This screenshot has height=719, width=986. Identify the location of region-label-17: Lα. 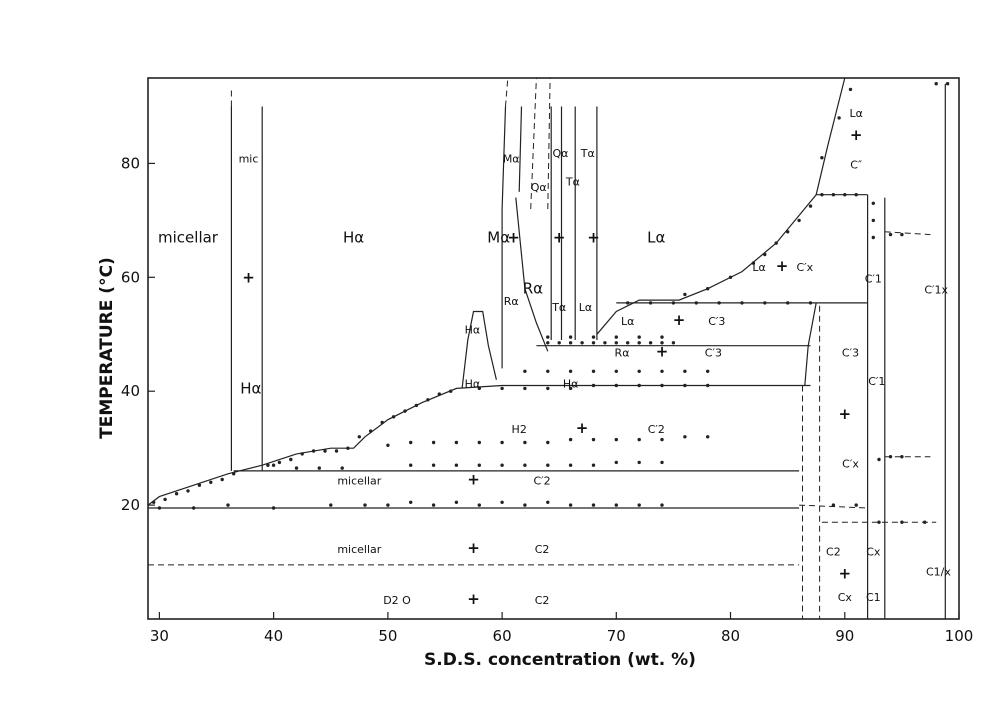
(758, 267).